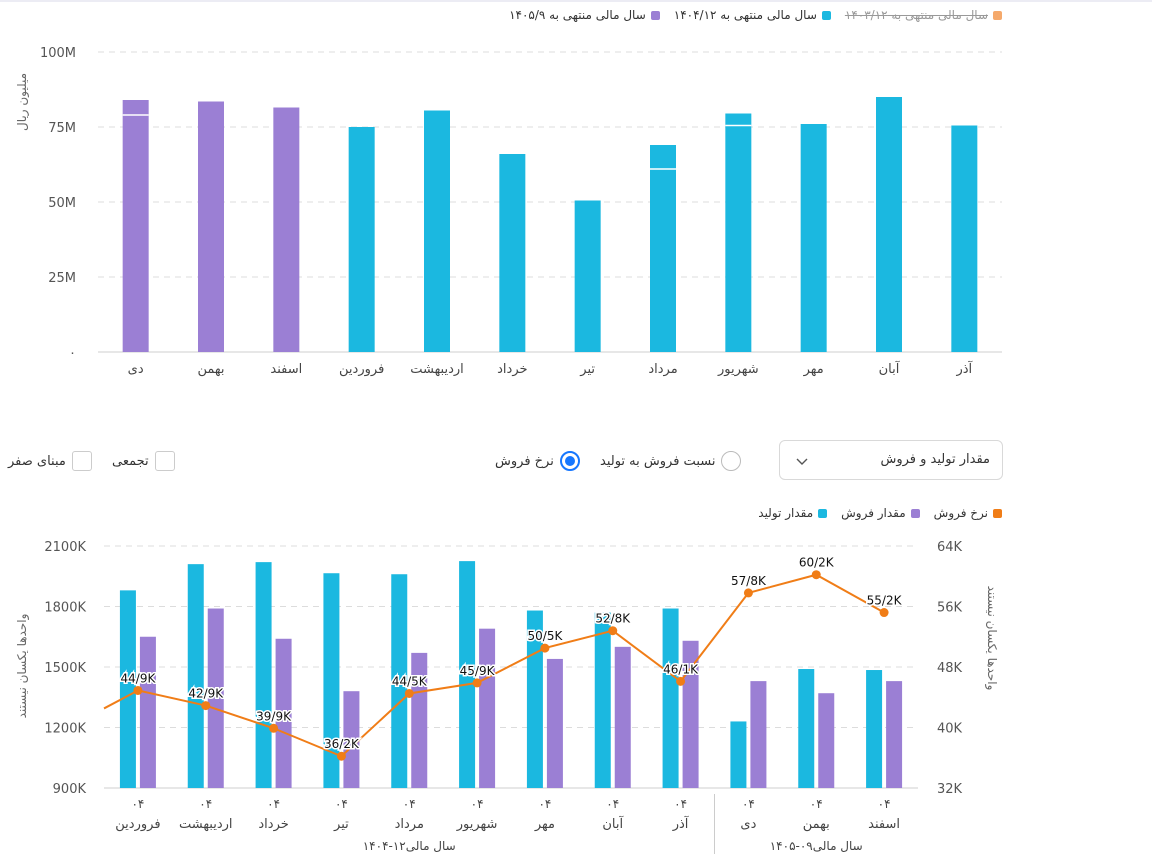 The width and height of the screenshot is (1152, 854). Describe the element at coordinates (584, 15) in the screenshot. I see `legend-item: سال مالی منتهی به ۱۴۰۵/۹` at that location.